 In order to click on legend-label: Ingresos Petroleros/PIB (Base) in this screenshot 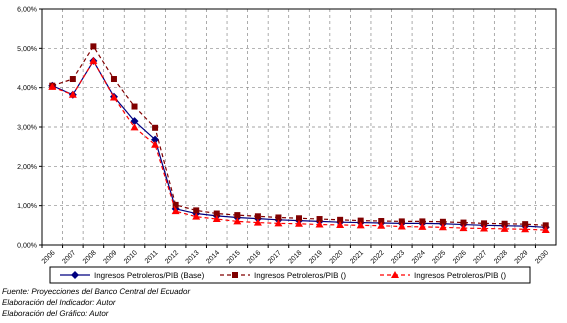, I will do `click(149, 275)`.